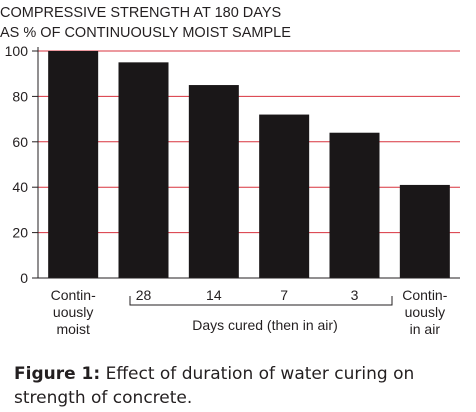 This screenshot has height=412, width=476. What do you see at coordinates (20, 96) in the screenshot?
I see `y-tick-label: 80` at bounding box center [20, 96].